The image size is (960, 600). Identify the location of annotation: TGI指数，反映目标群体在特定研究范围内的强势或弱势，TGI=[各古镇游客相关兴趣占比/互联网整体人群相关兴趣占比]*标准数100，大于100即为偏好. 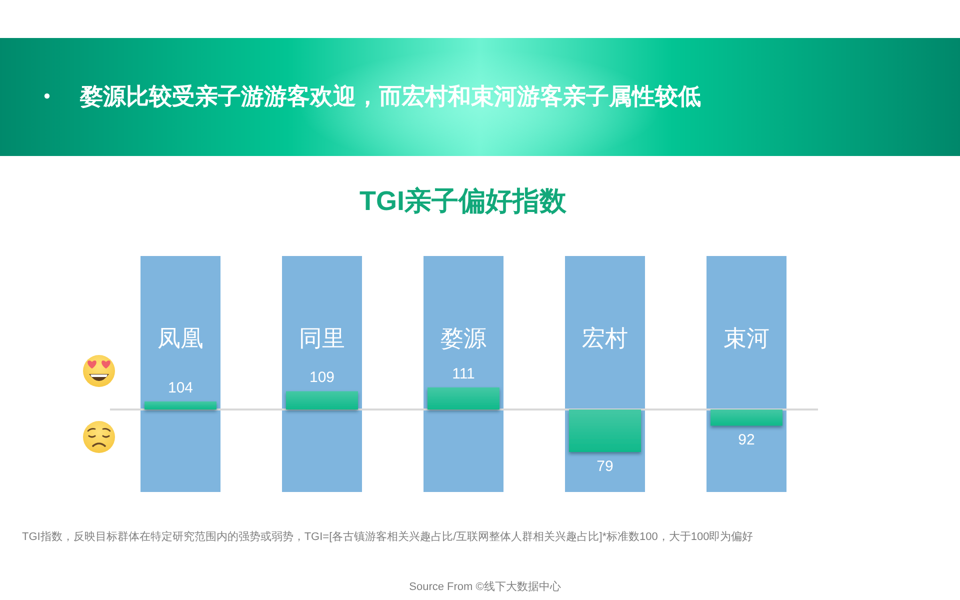
(388, 537).